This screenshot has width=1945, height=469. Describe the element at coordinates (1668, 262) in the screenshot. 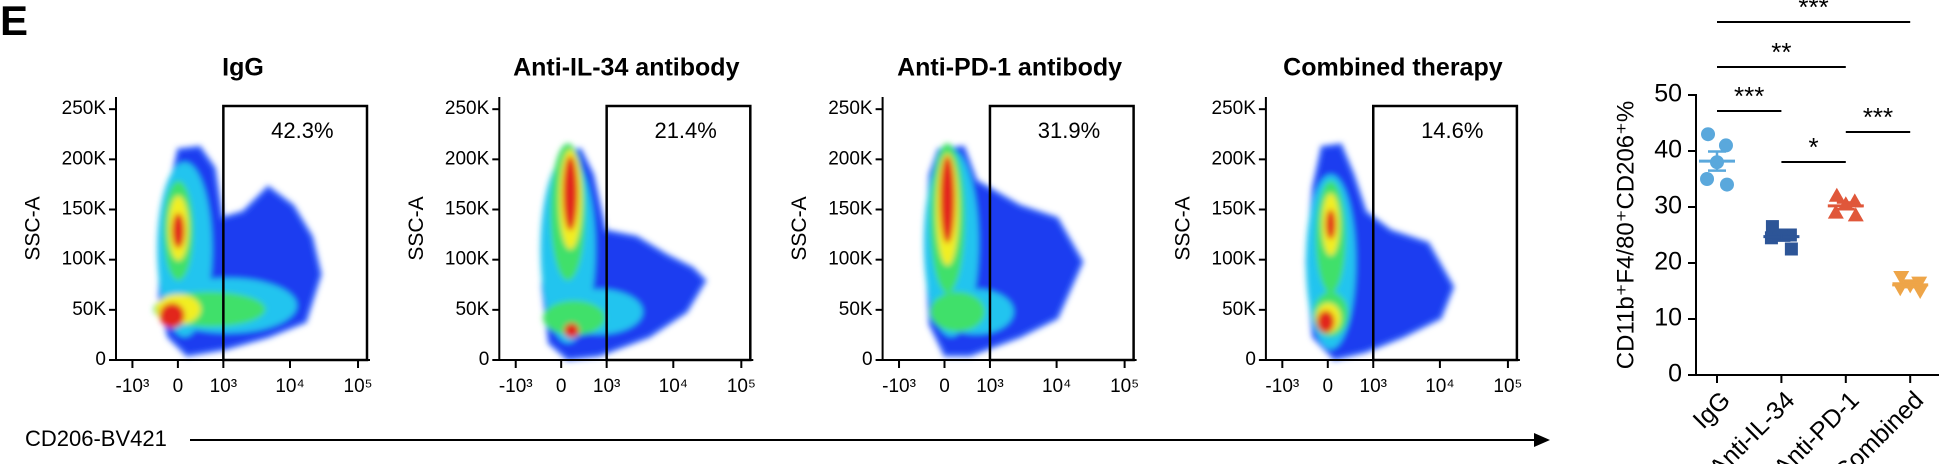

I see `y-tick-label: 20` at that location.